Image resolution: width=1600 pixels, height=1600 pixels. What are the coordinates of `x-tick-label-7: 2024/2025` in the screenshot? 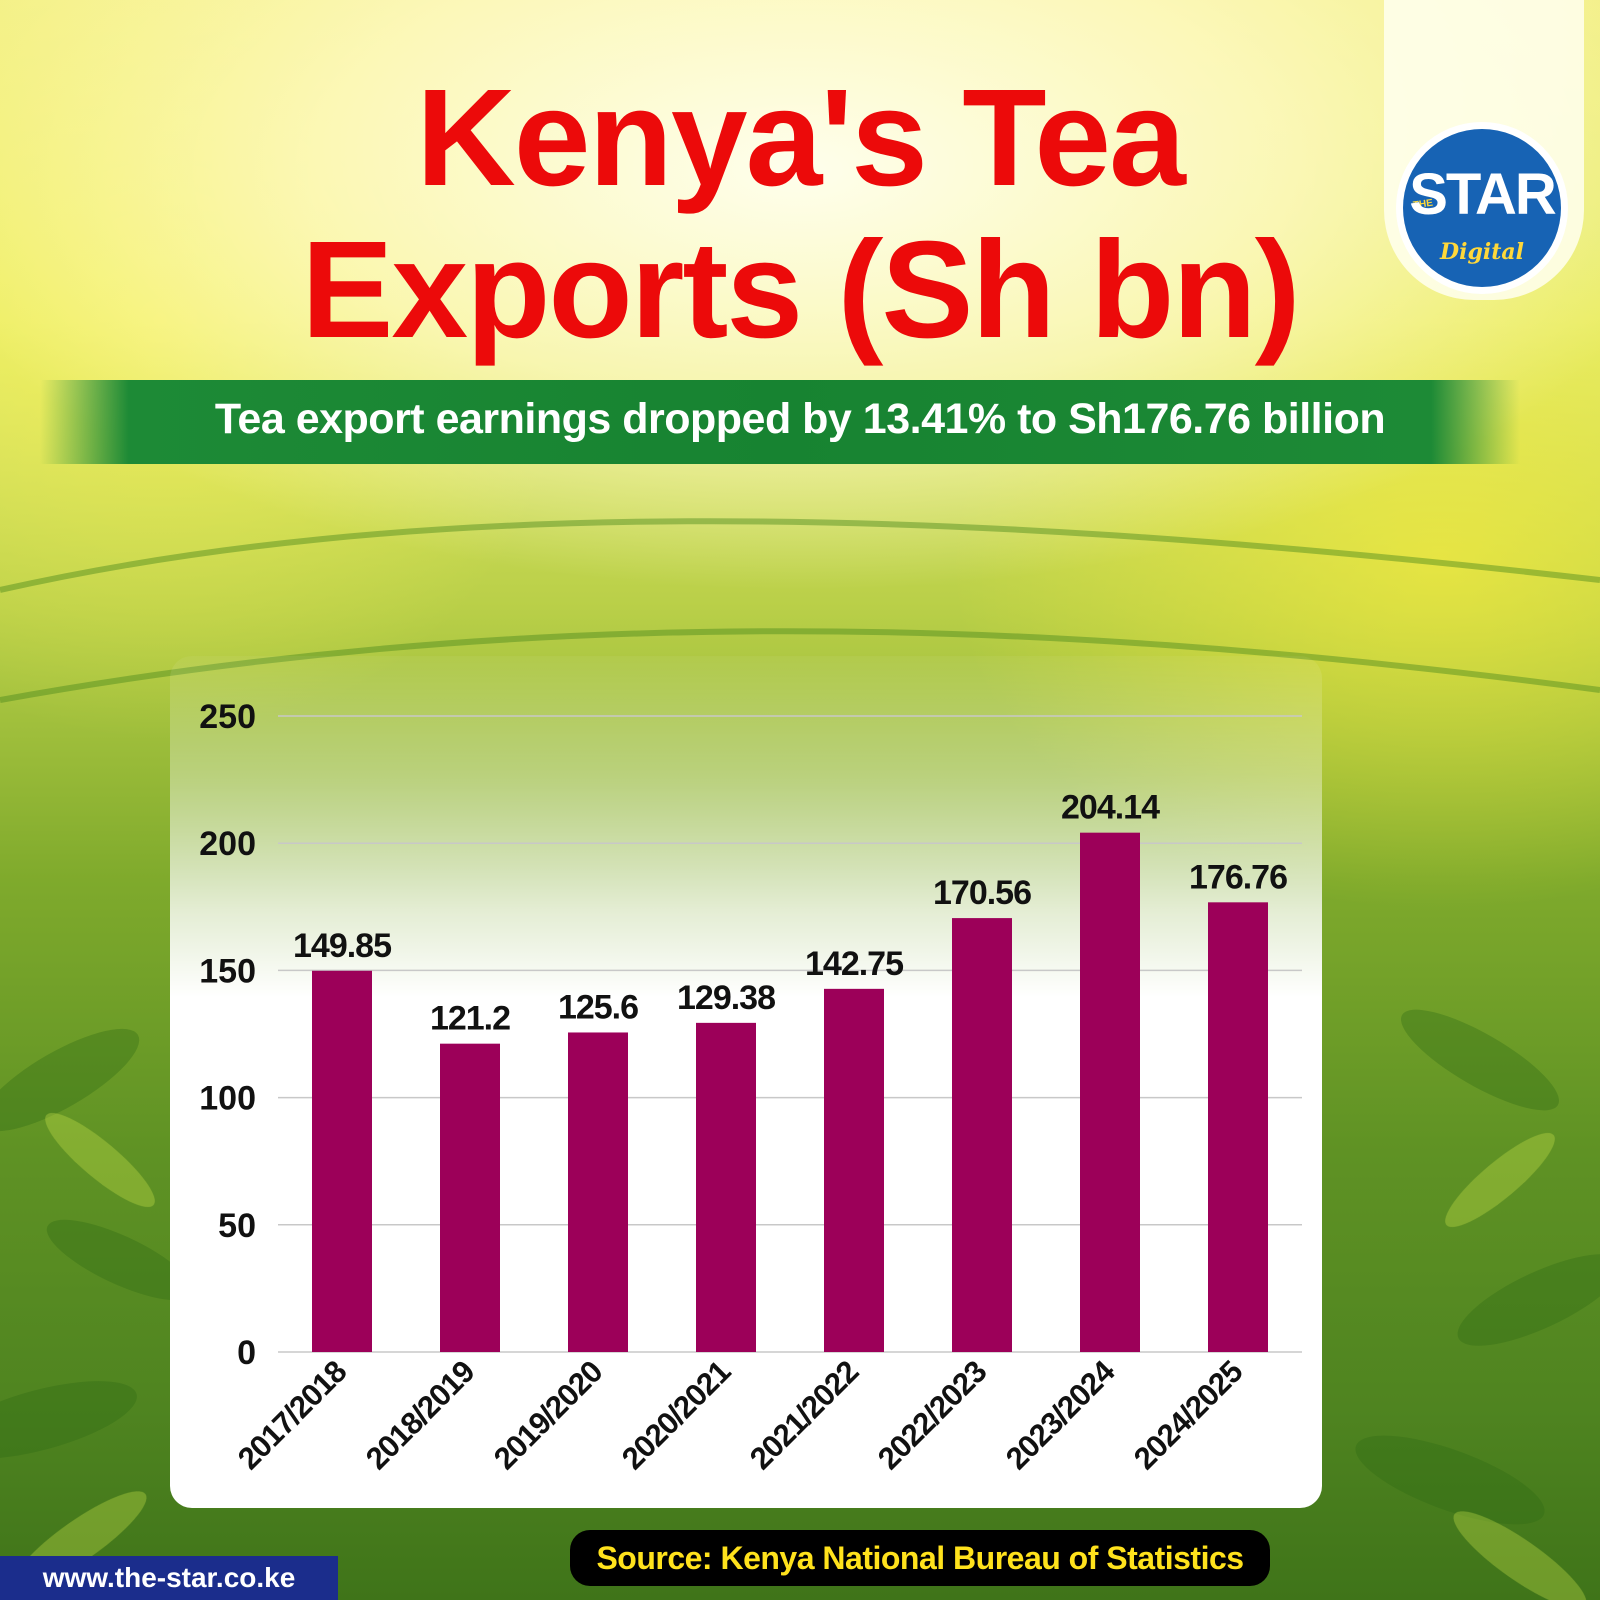 It's located at (1188, 1415).